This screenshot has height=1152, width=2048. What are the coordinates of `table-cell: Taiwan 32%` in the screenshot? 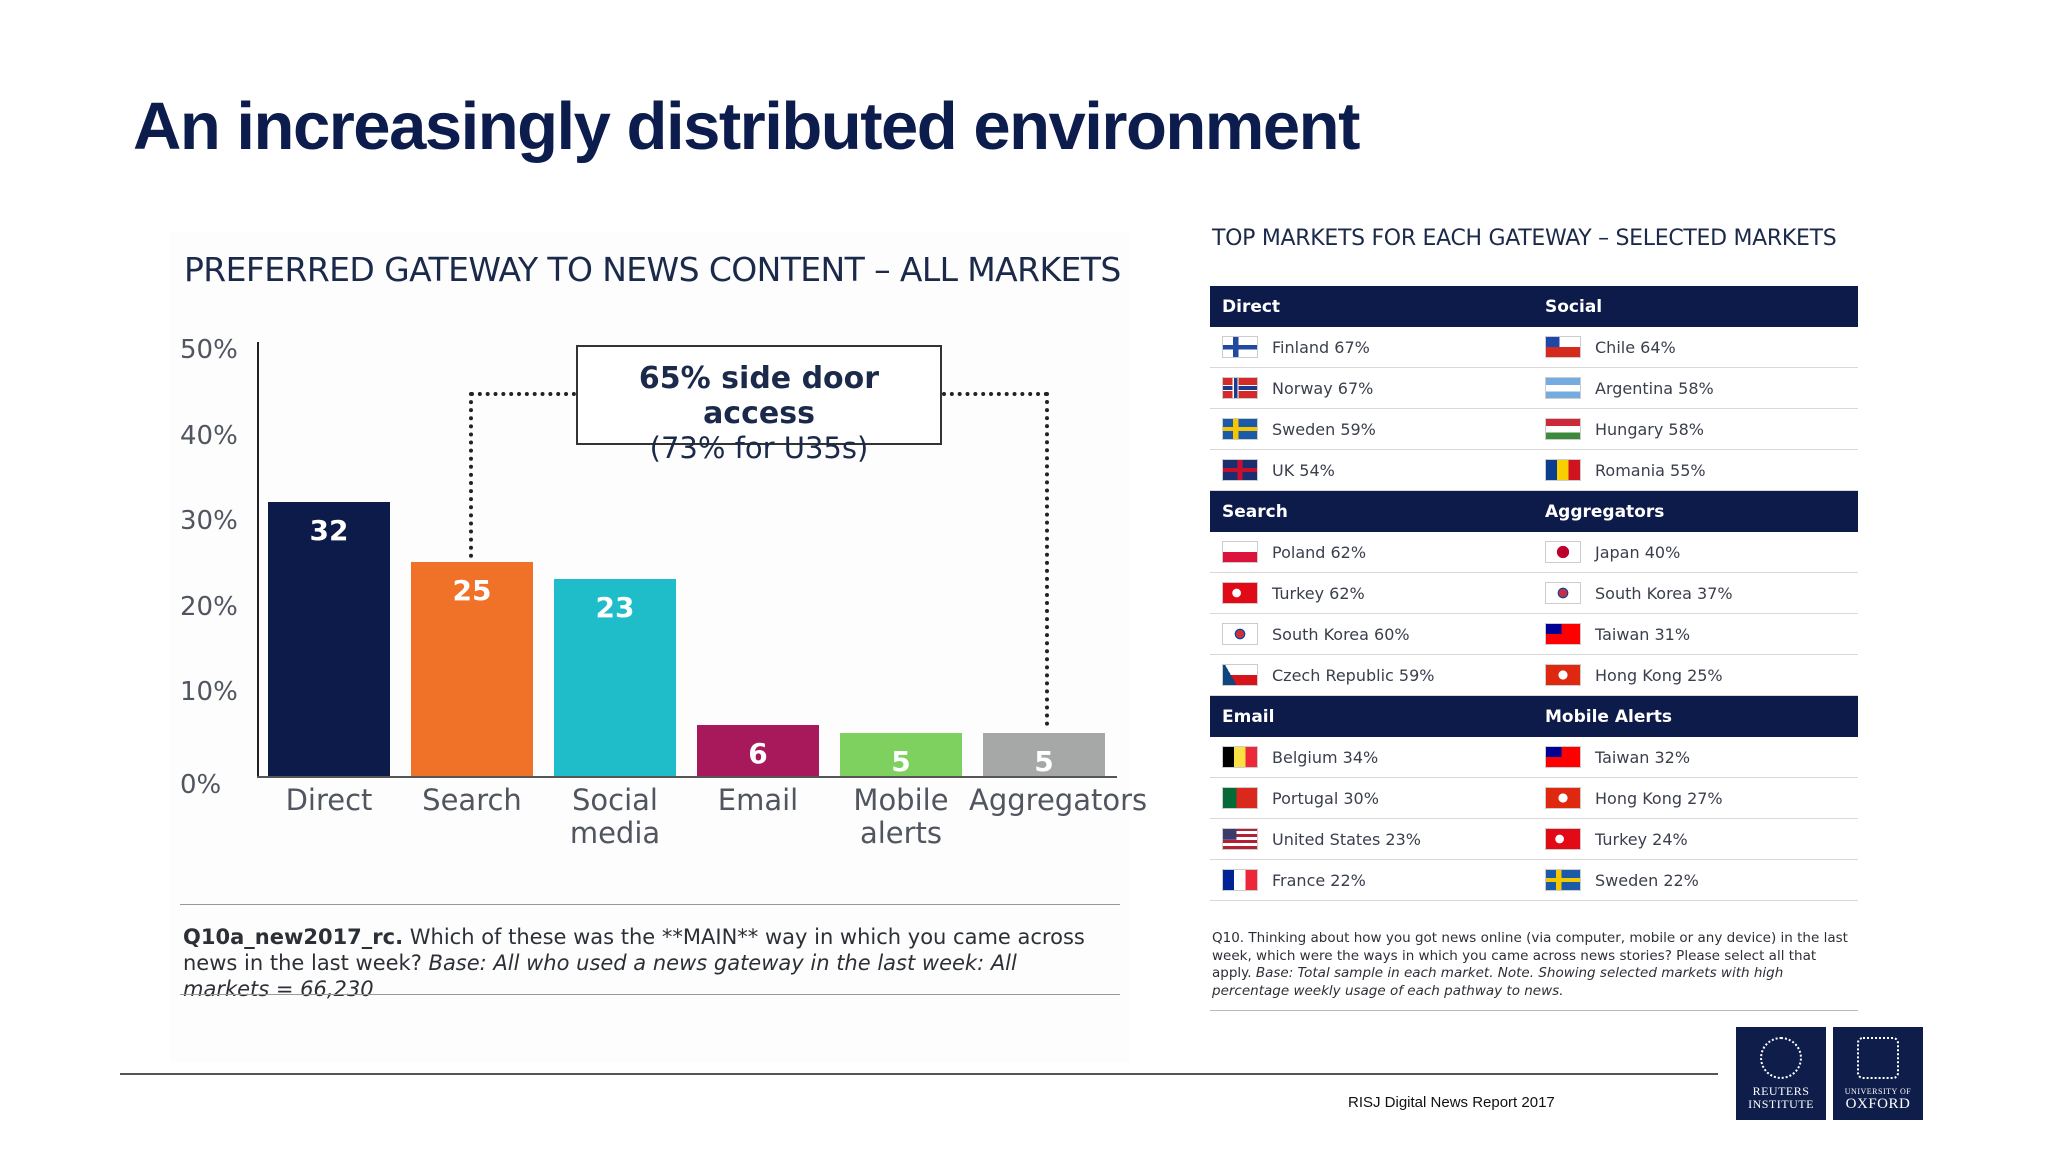 It's located at (1694, 757).